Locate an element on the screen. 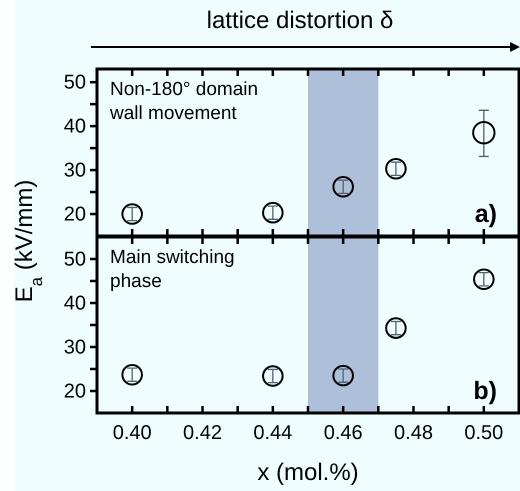  x-tick-label: 0.42 is located at coordinates (202, 433).